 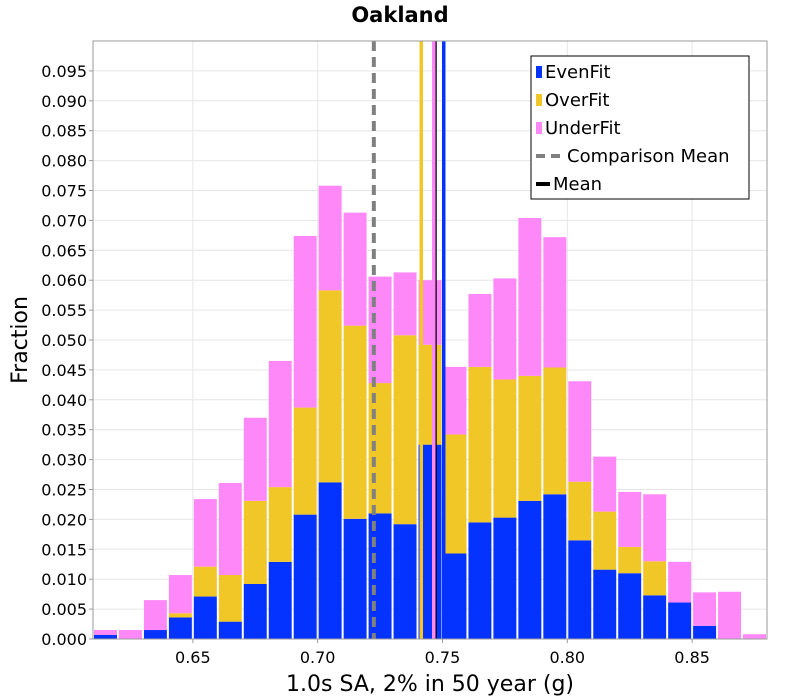 What do you see at coordinates (692, 657) in the screenshot?
I see `x-tick-label: 0.85` at bounding box center [692, 657].